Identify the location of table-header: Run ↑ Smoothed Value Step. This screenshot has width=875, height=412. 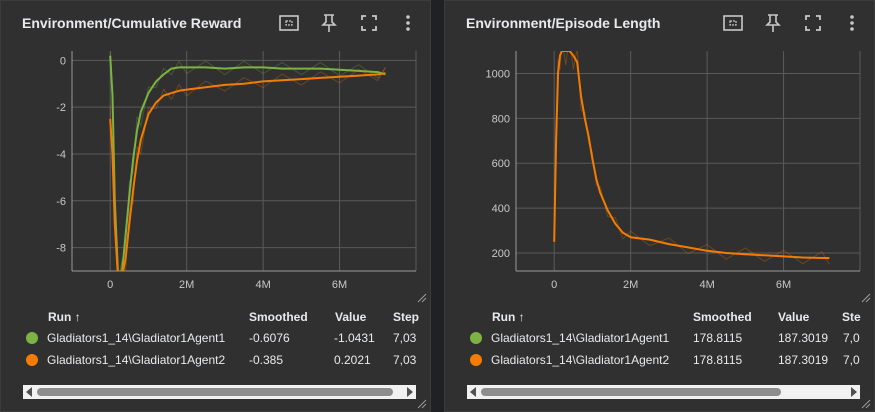
(215, 317).